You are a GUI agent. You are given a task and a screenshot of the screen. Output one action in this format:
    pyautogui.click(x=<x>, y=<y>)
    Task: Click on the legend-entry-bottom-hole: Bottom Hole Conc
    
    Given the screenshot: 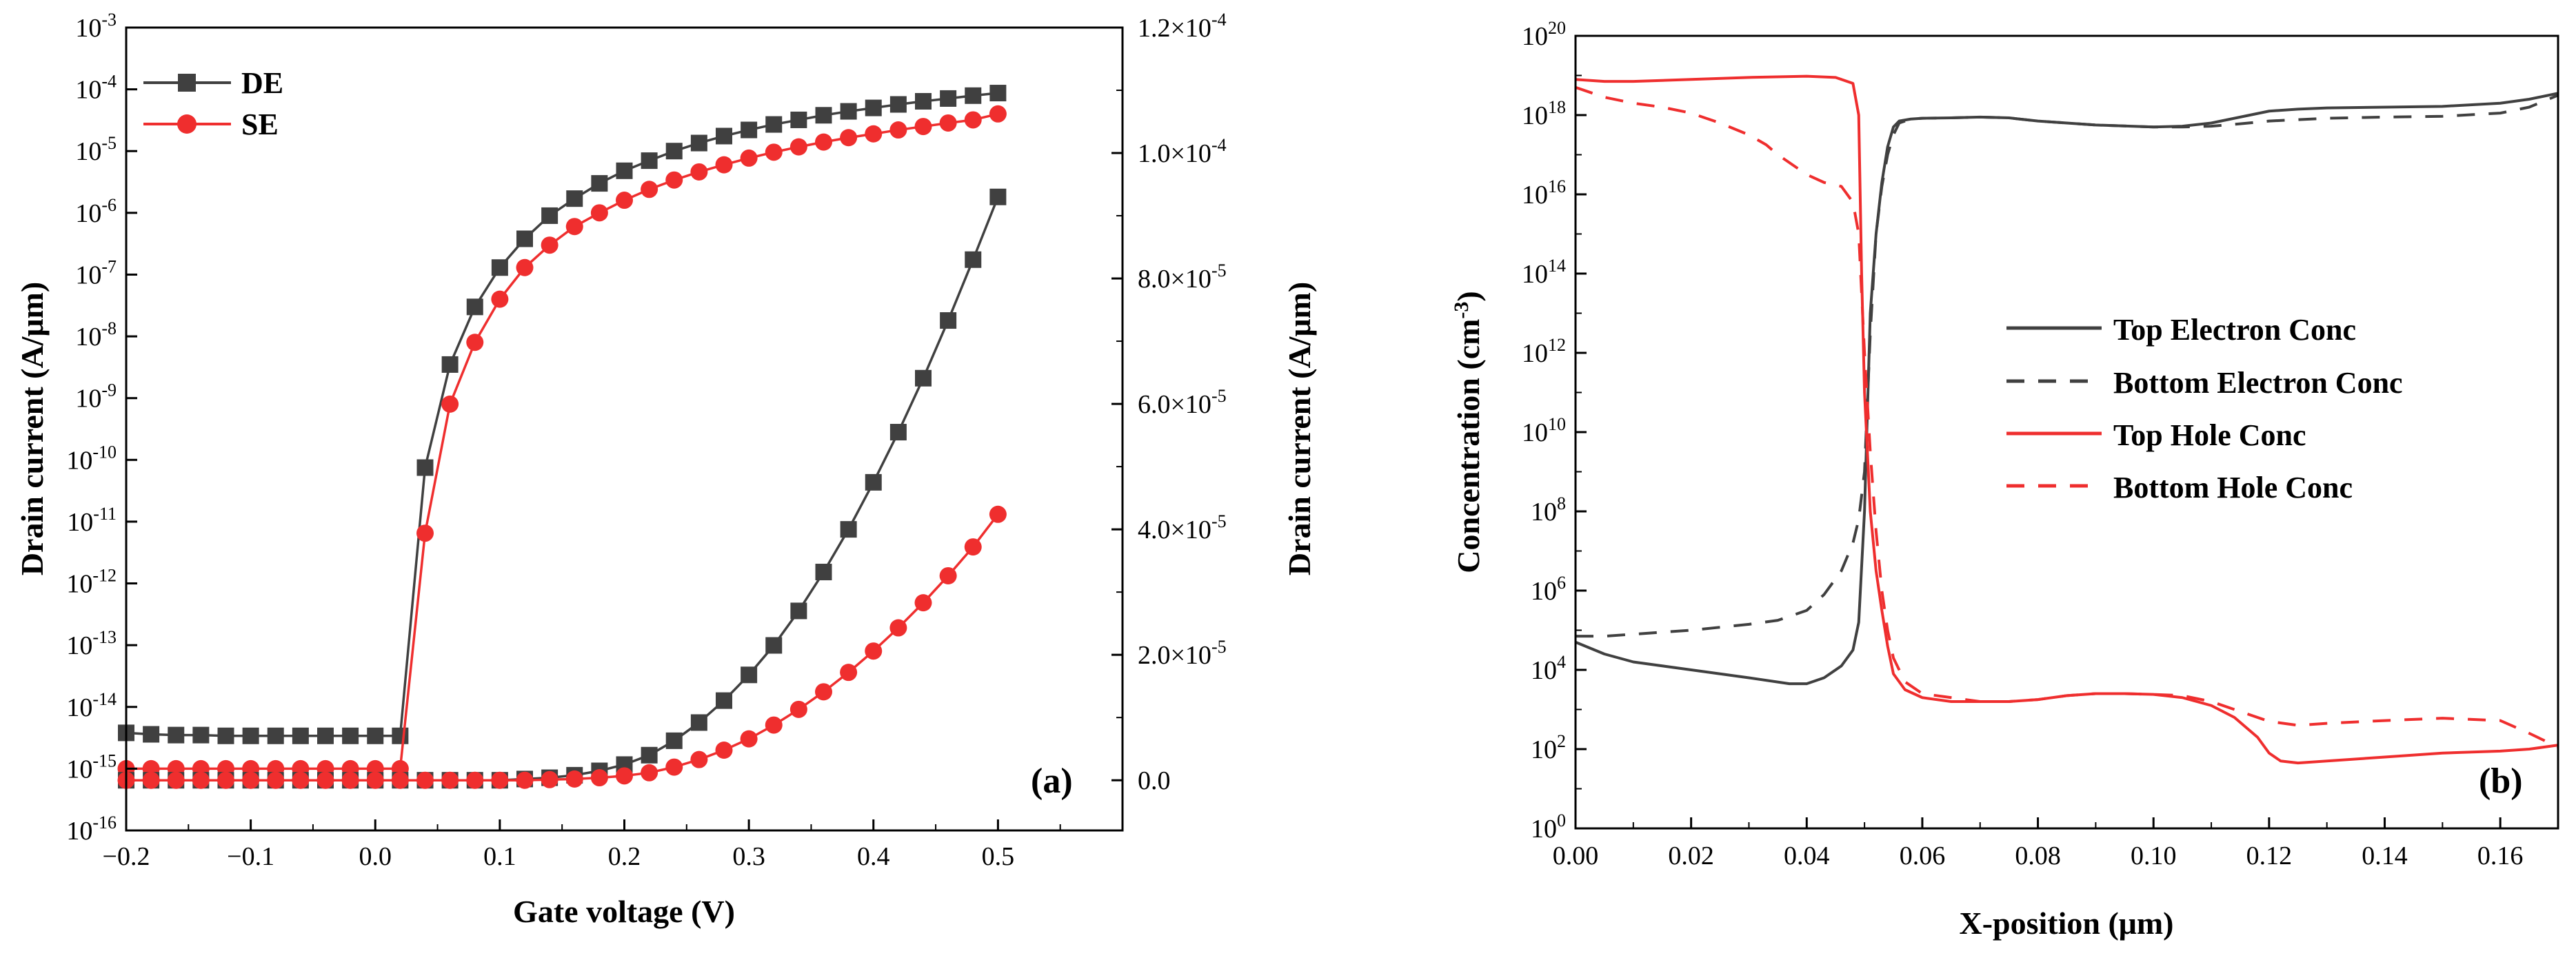 What is the action you would take?
    pyautogui.click(x=2179, y=487)
    